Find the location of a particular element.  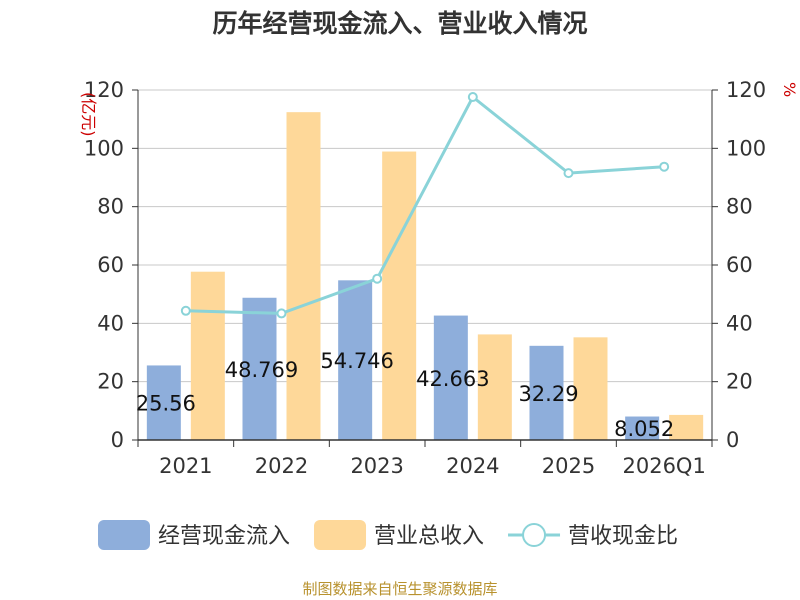

data-labels: 25.56 48.769 54.746 42.663 32.29 8.052 is located at coordinates (405, 395).